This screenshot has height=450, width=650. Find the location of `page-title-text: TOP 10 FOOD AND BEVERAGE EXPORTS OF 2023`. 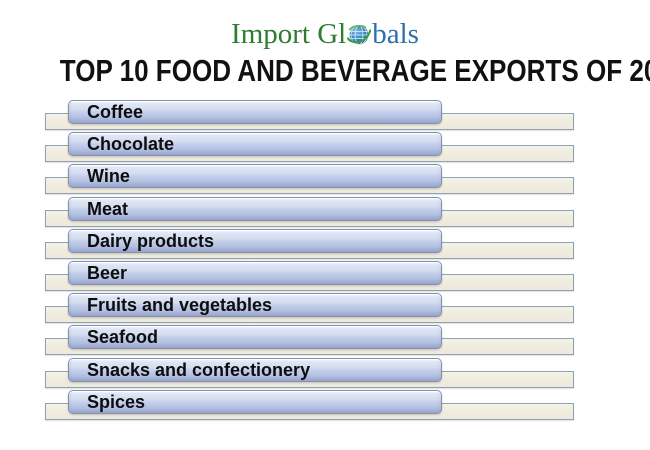

page-title-text: TOP 10 FOOD AND BEVERAGE EXPORTS OF 2023 is located at coordinates (354, 70).